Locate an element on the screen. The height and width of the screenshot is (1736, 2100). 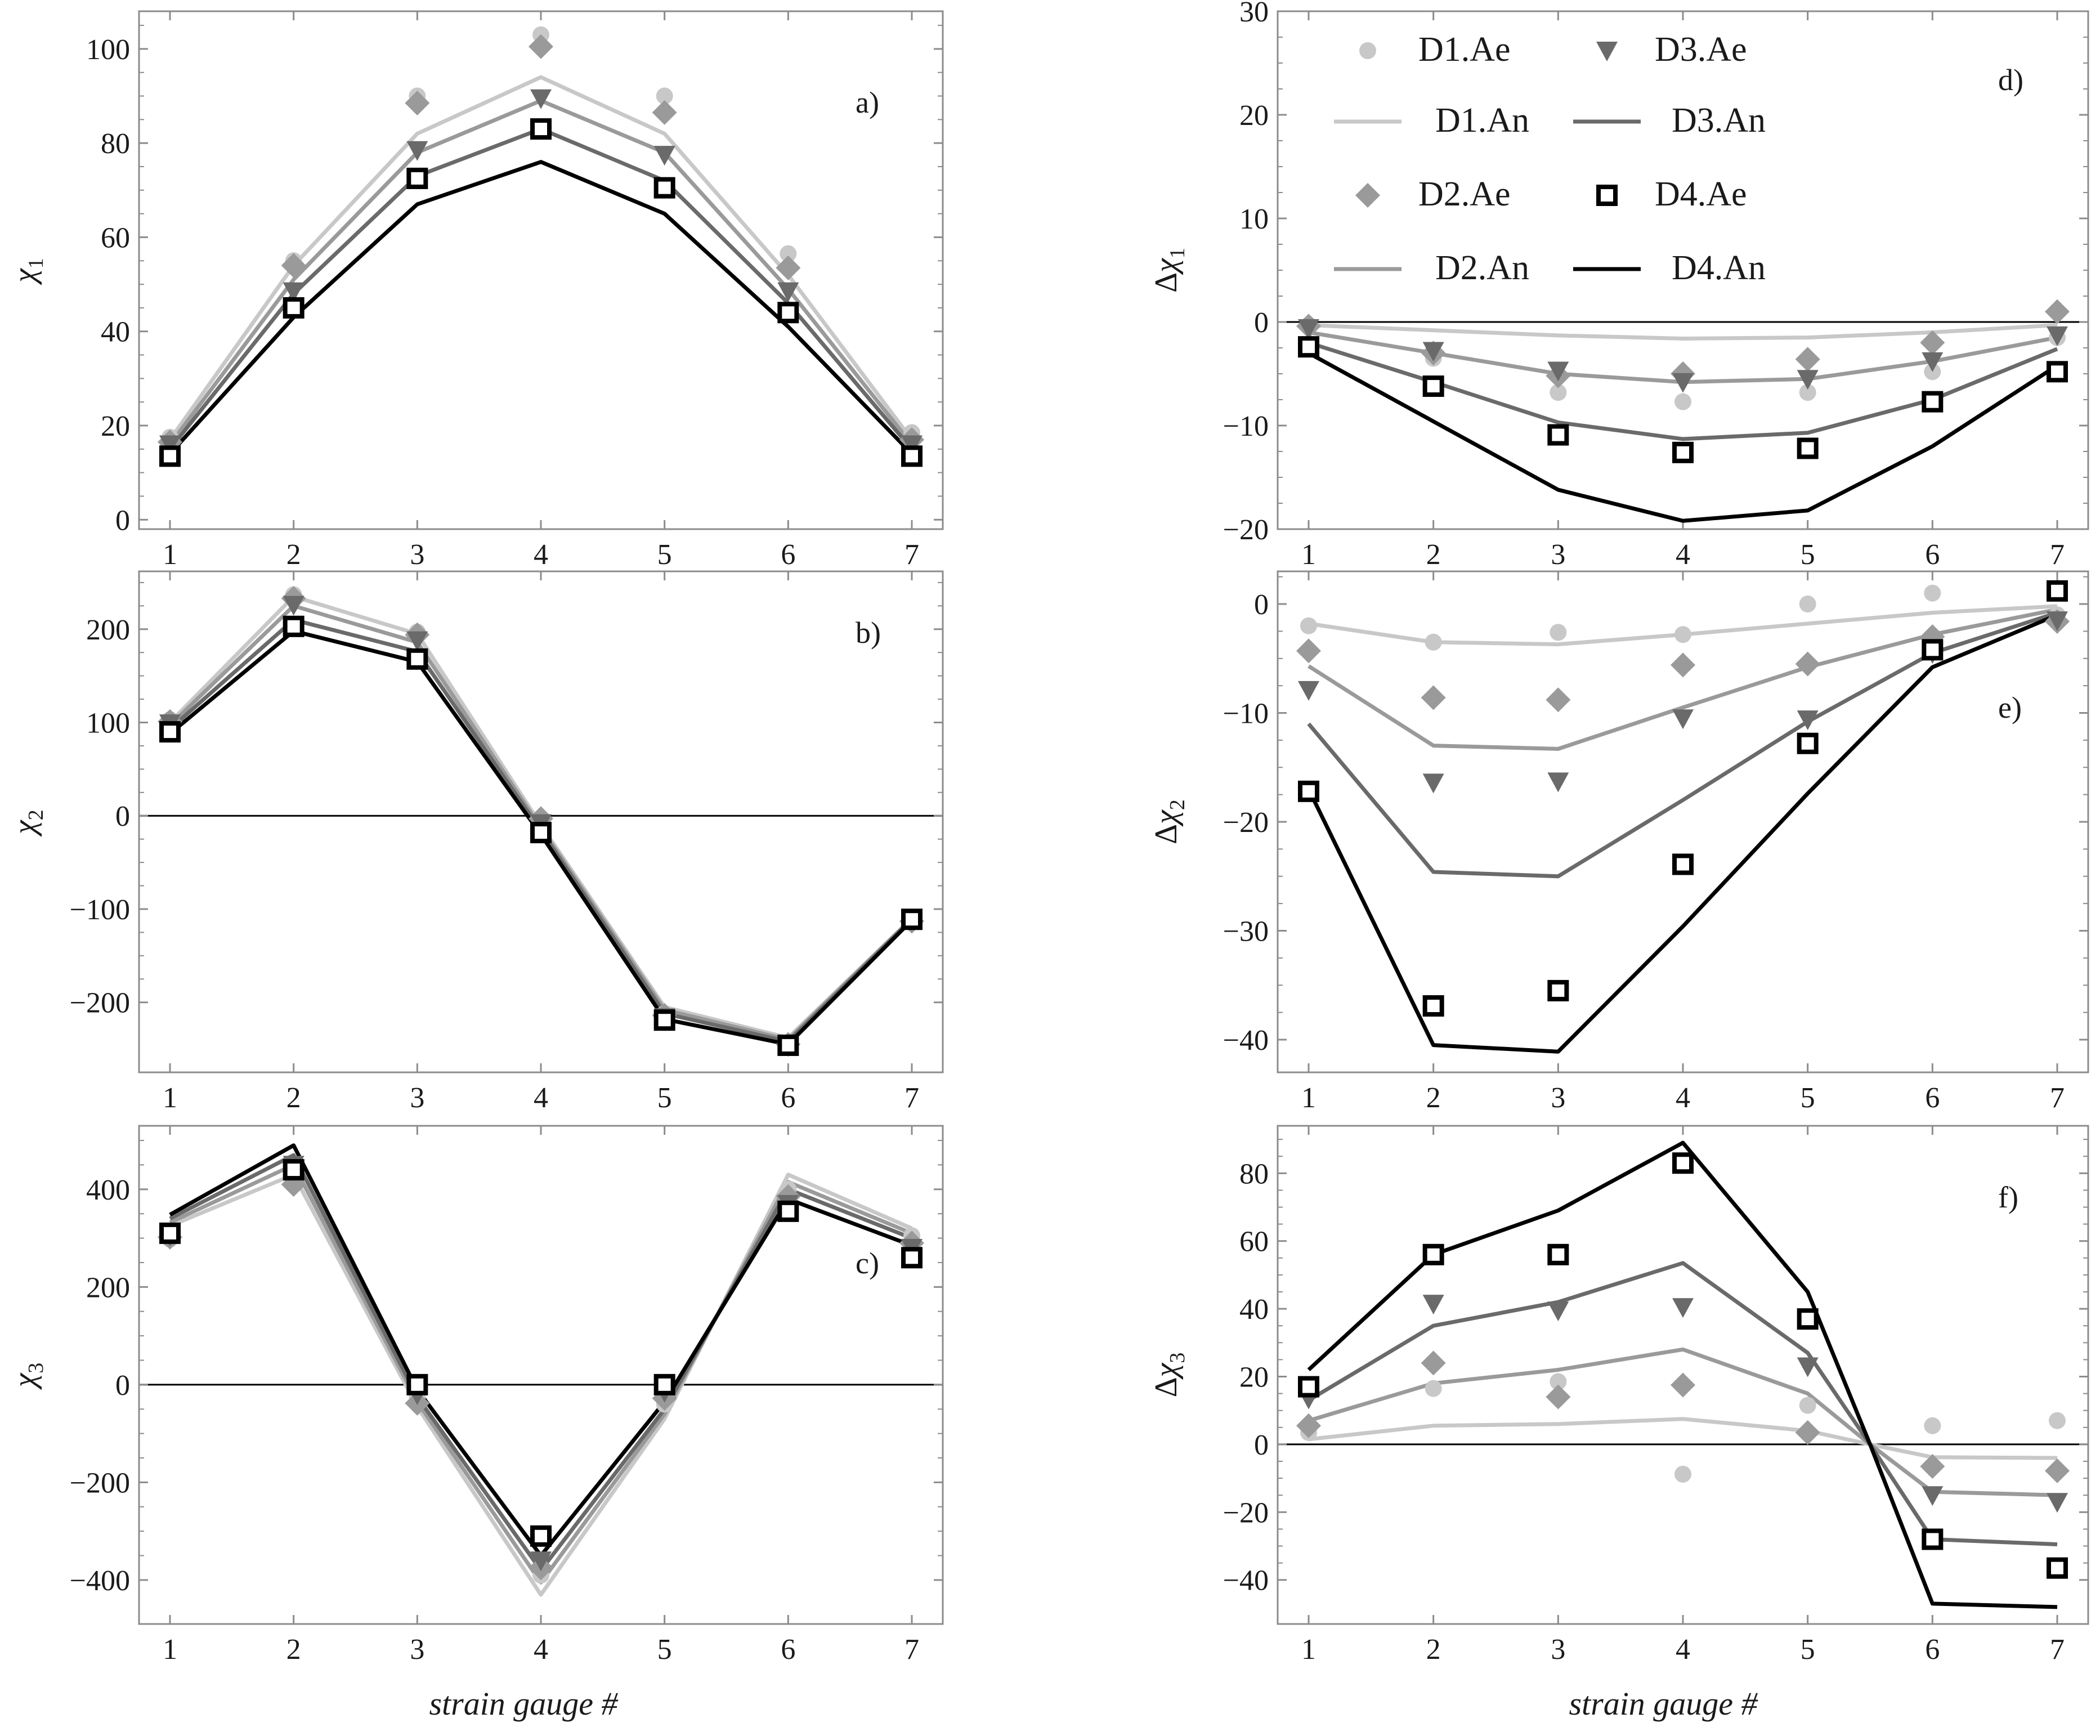
chart-panel-e: 1 2 3 4 5 6 7 −40 −30 −20 −10 0 Δχ2 e) is located at coordinates (1619, 842).